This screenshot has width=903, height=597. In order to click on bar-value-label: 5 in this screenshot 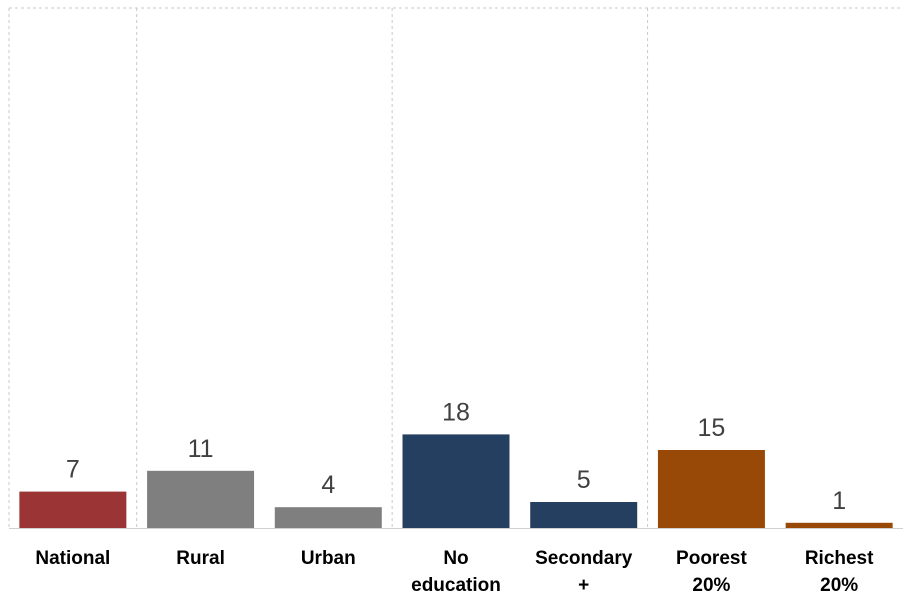, I will do `click(584, 480)`.